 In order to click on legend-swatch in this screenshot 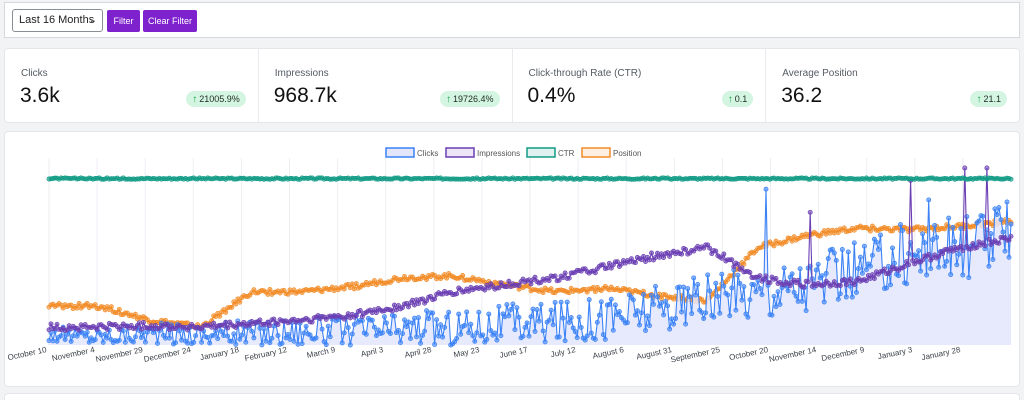, I will do `click(400, 152)`.